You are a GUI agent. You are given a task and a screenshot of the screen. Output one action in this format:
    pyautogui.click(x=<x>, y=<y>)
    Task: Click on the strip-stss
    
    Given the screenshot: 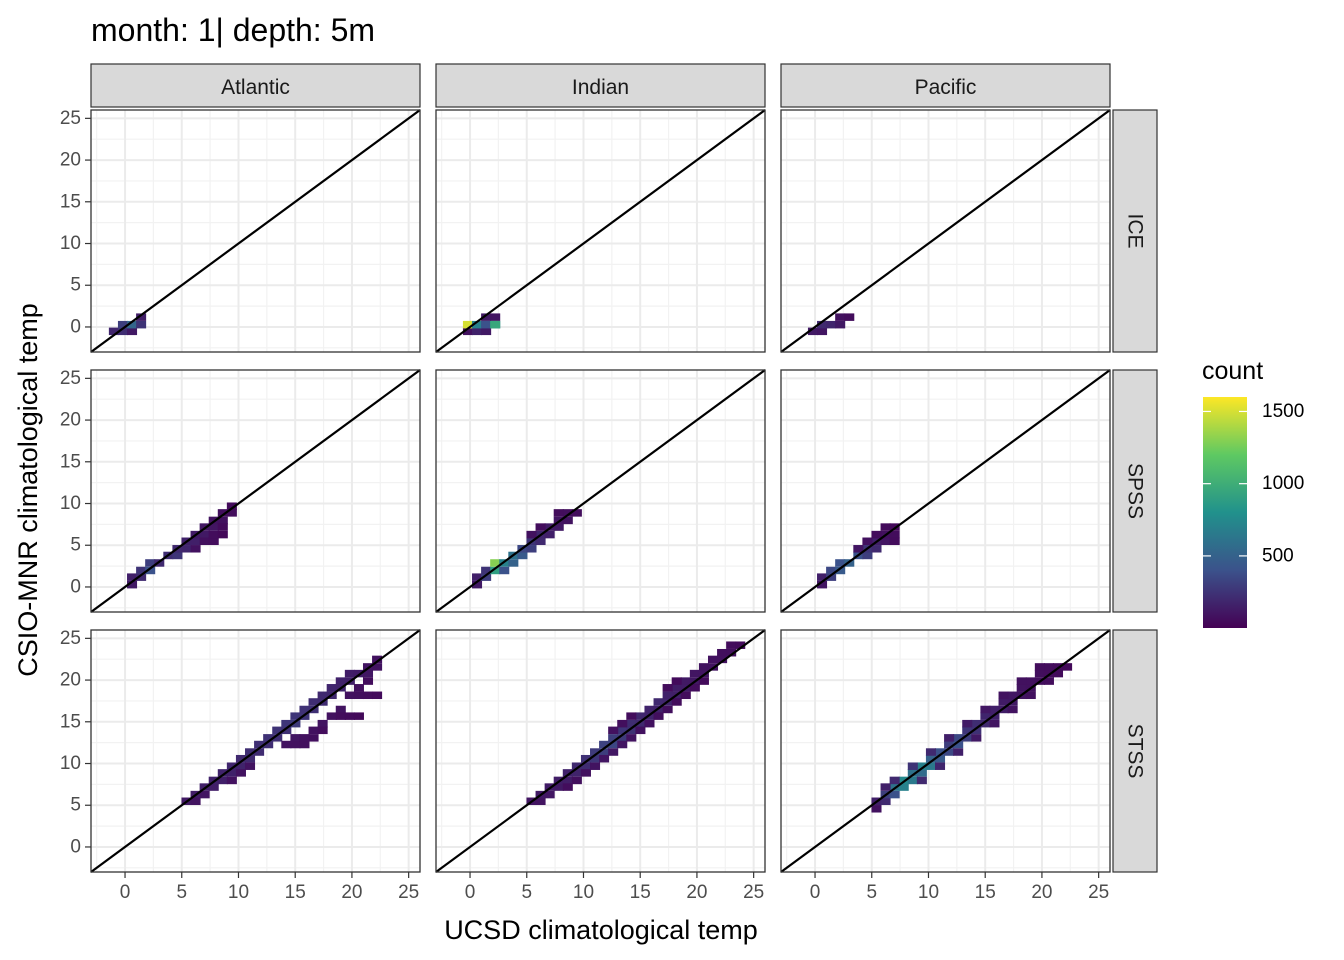 What is the action you would take?
    pyautogui.click(x=1135, y=751)
    